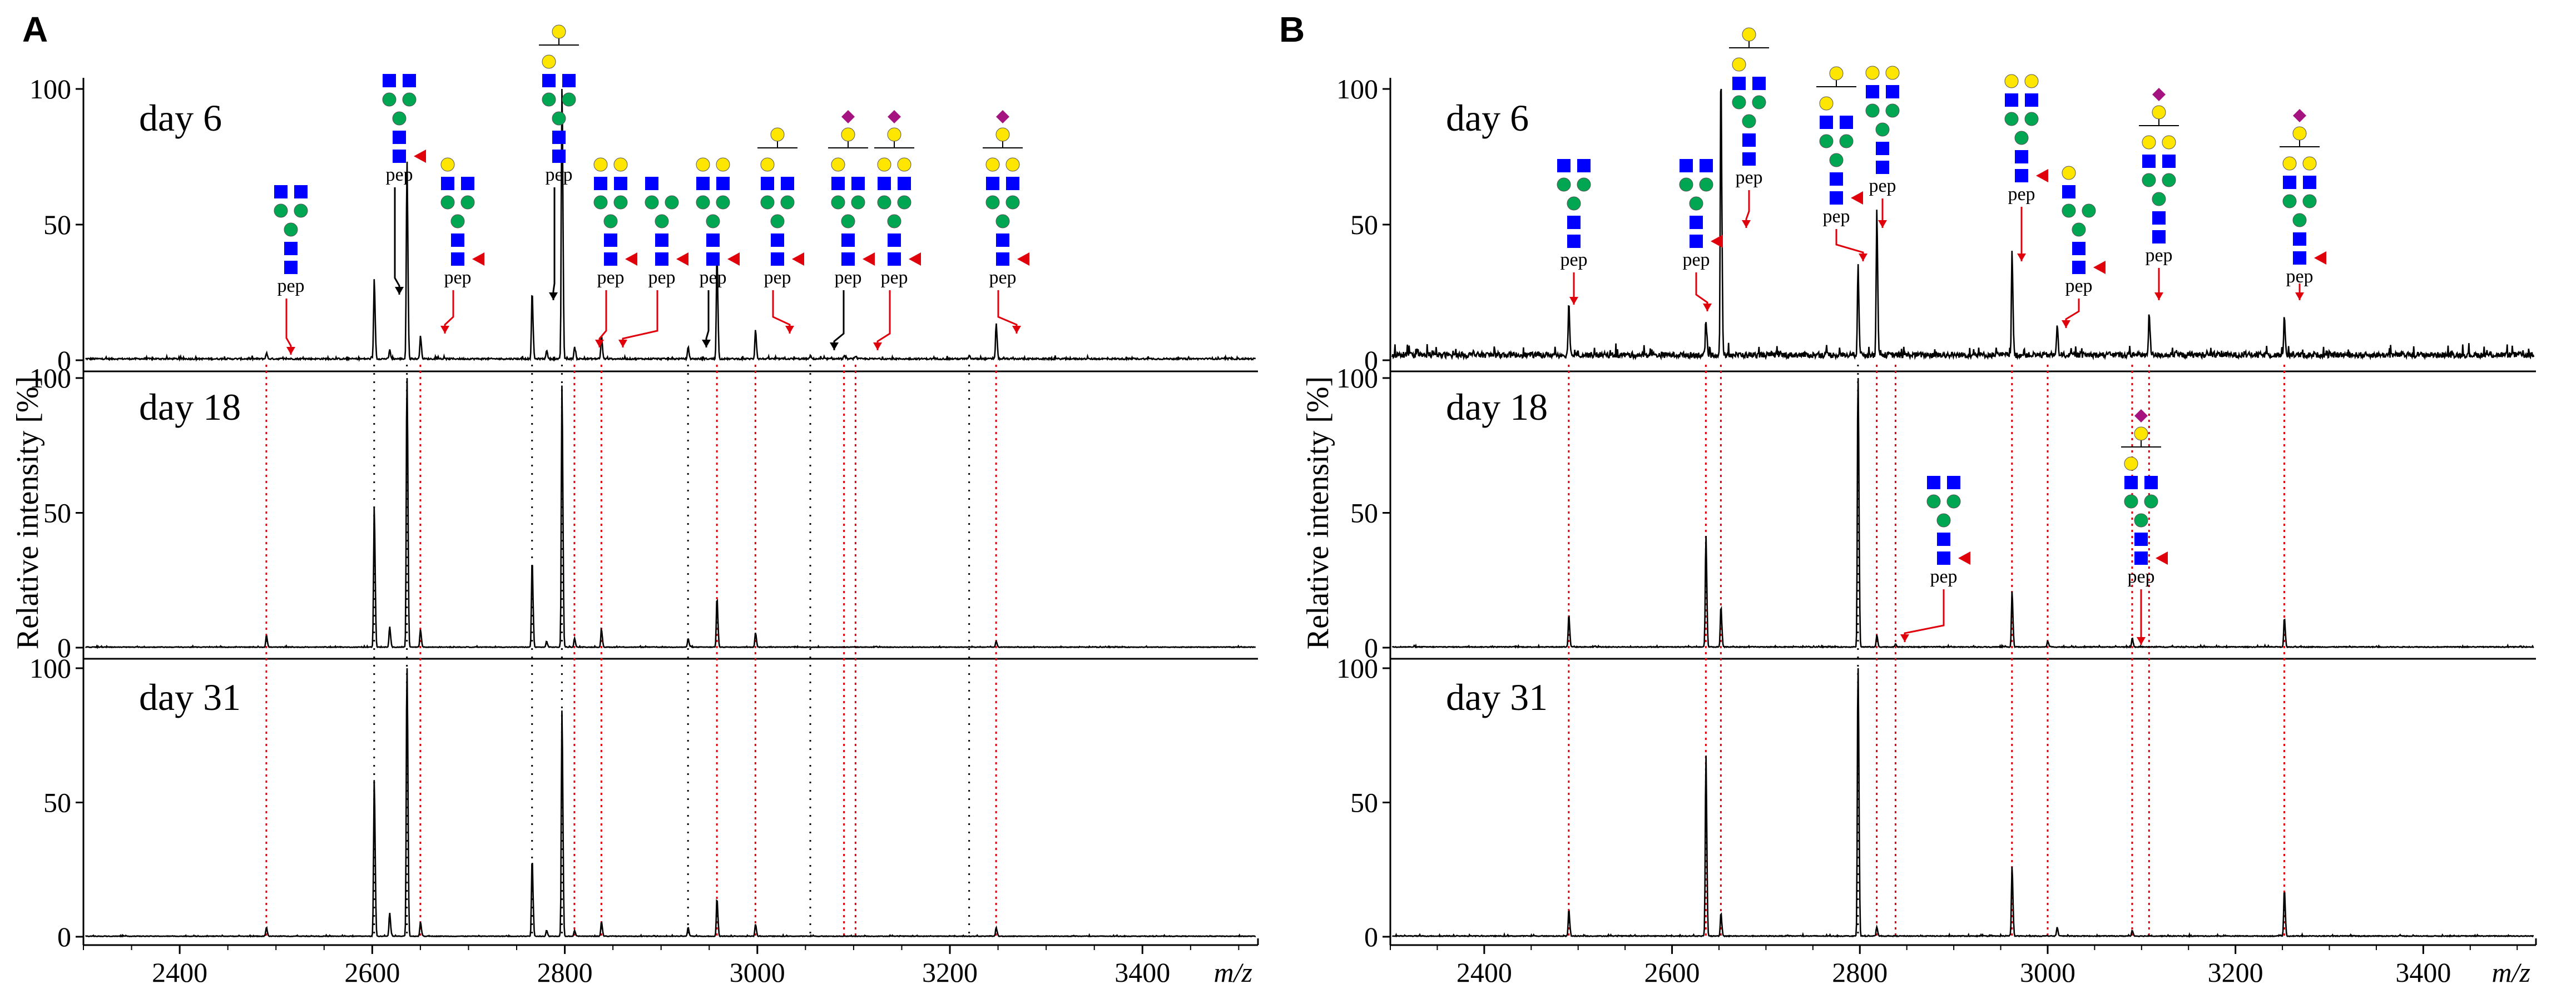 The width and height of the screenshot is (2576, 1004). I want to click on x-tick-label: 3200, so click(2235, 972).